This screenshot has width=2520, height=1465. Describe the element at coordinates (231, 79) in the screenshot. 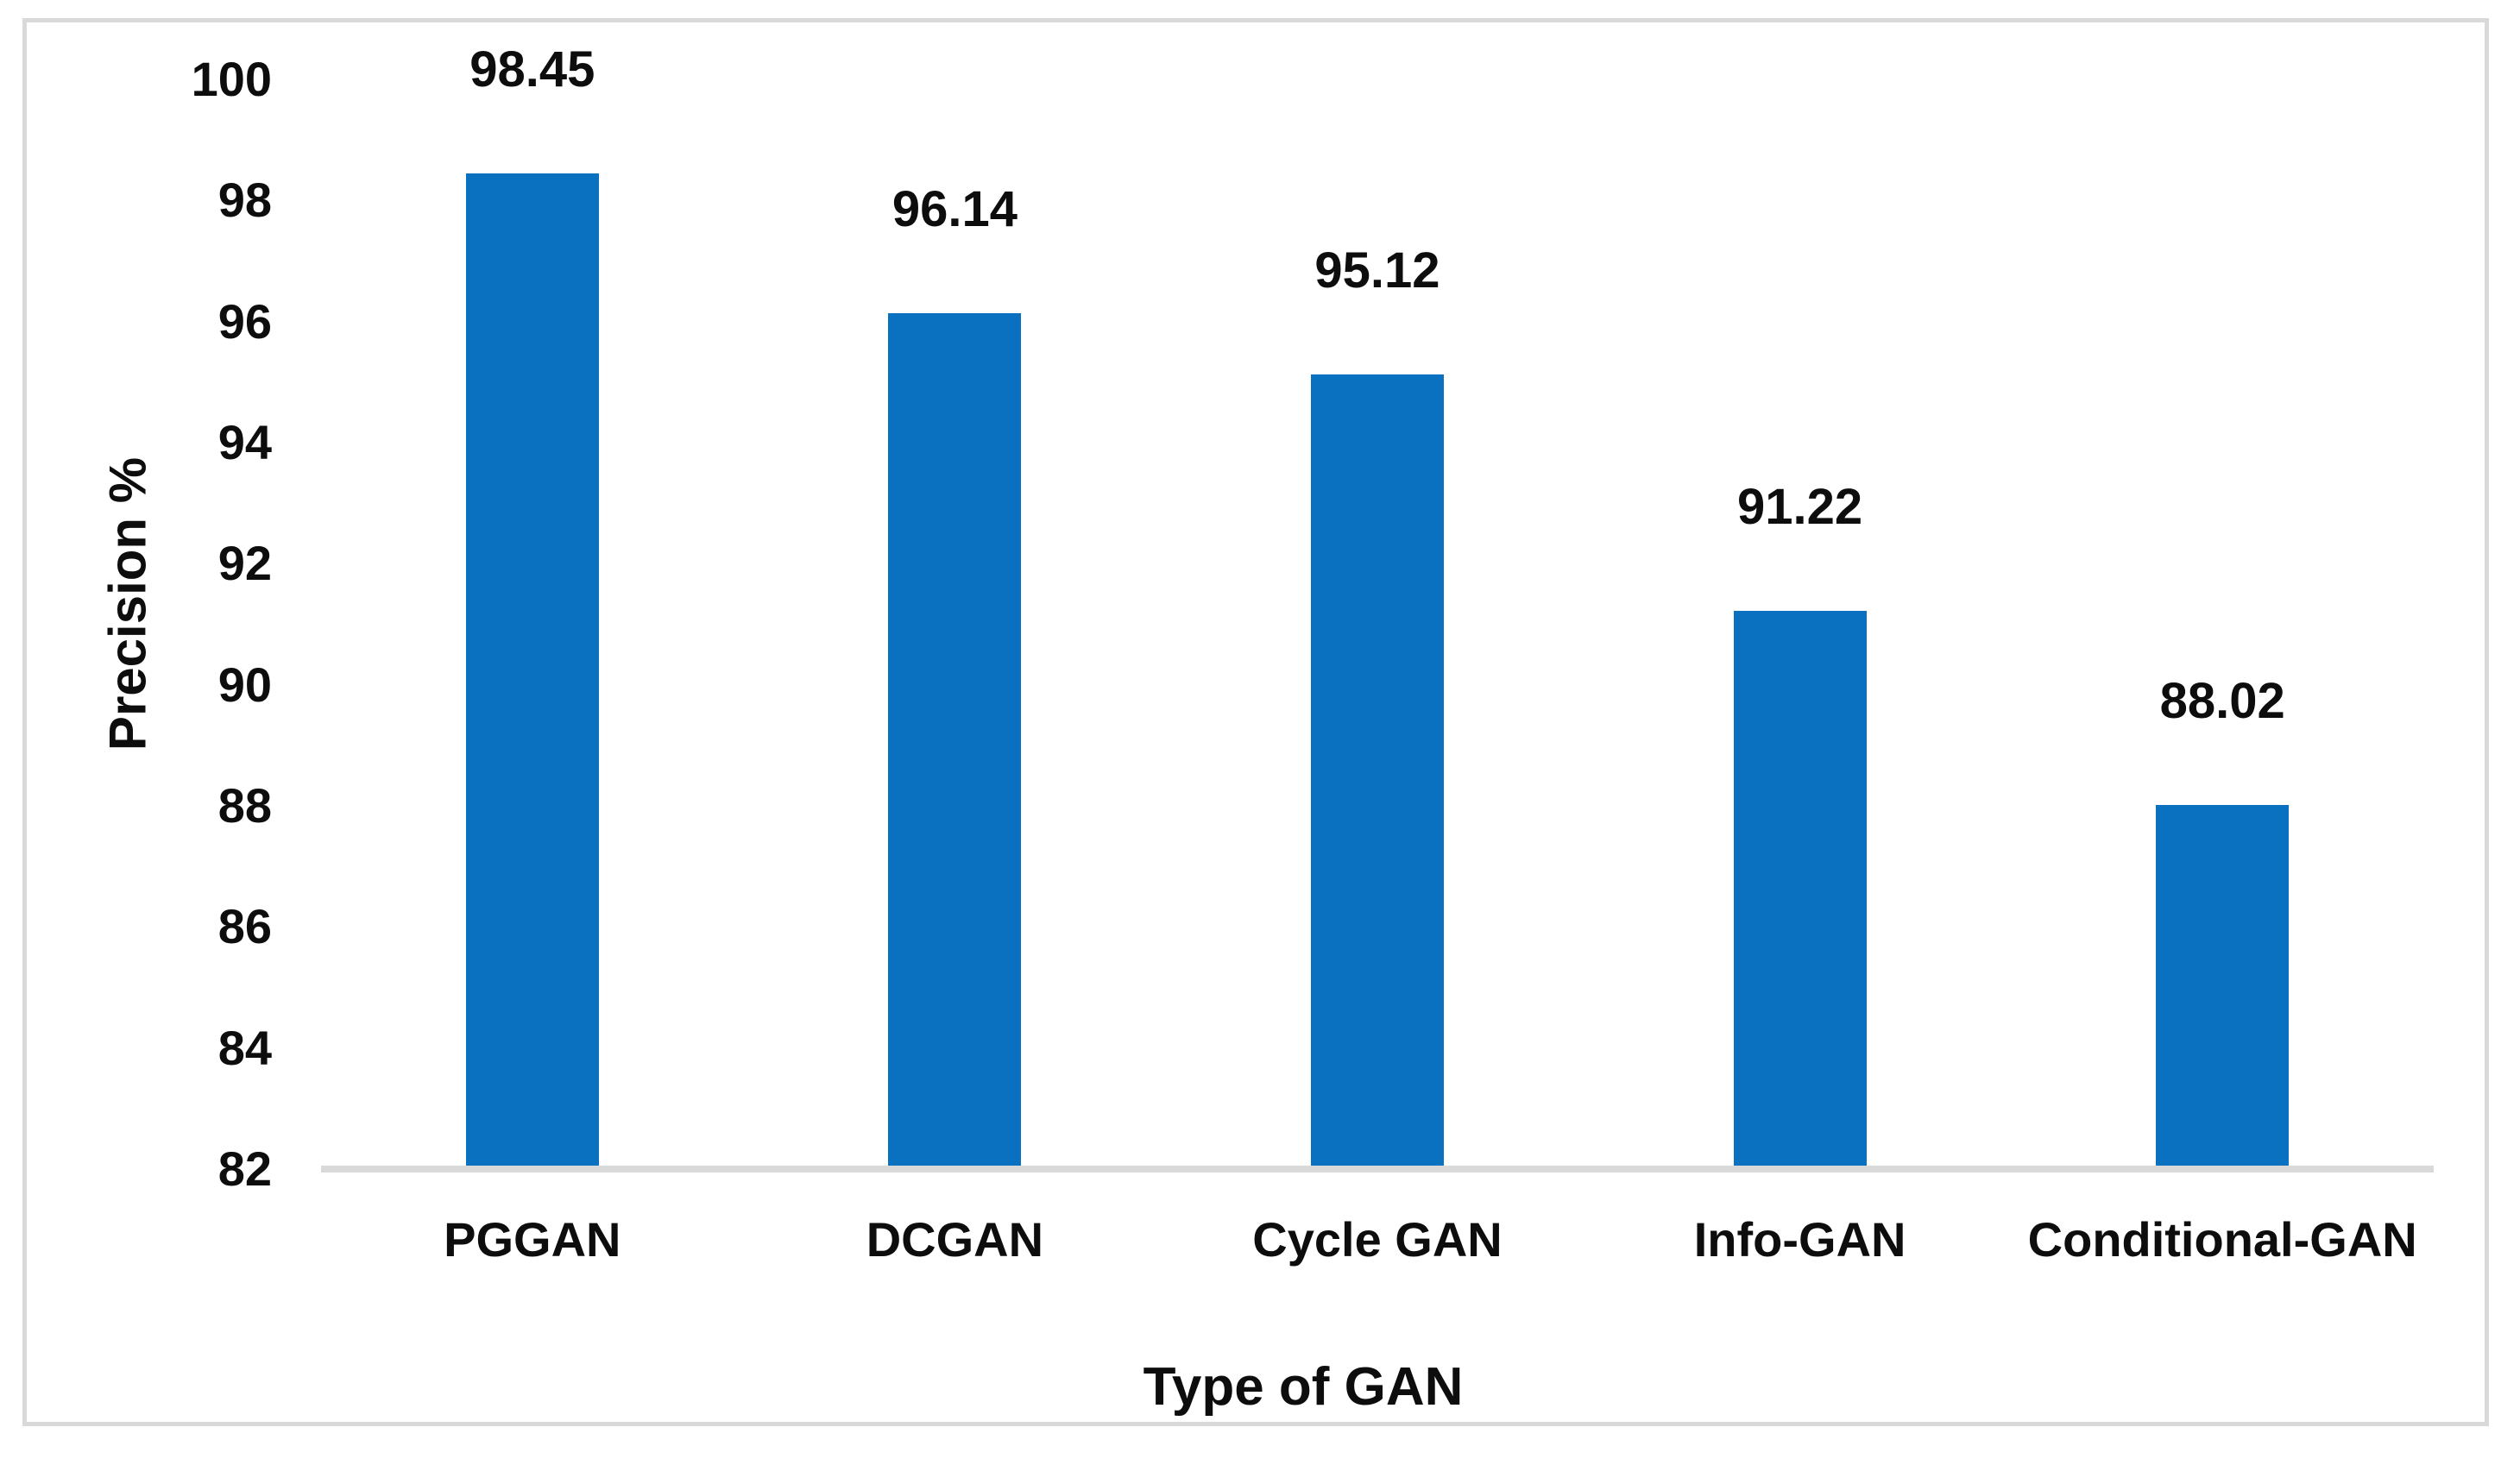

I see `y-tick-label: 100` at that location.